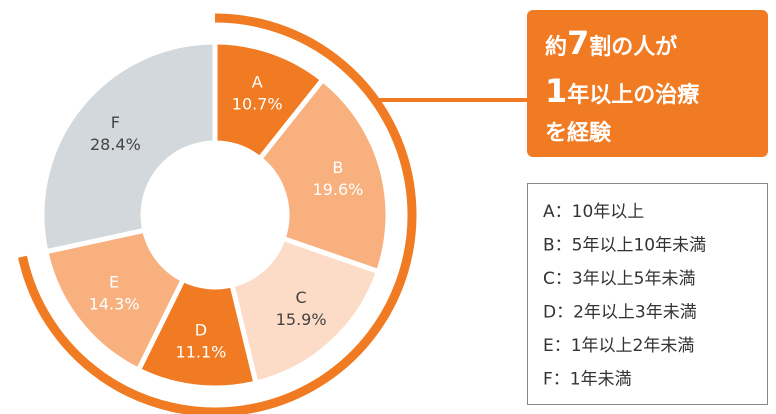  What do you see at coordinates (257, 104) in the screenshot?
I see `slice-value-label: 10.7%` at bounding box center [257, 104].